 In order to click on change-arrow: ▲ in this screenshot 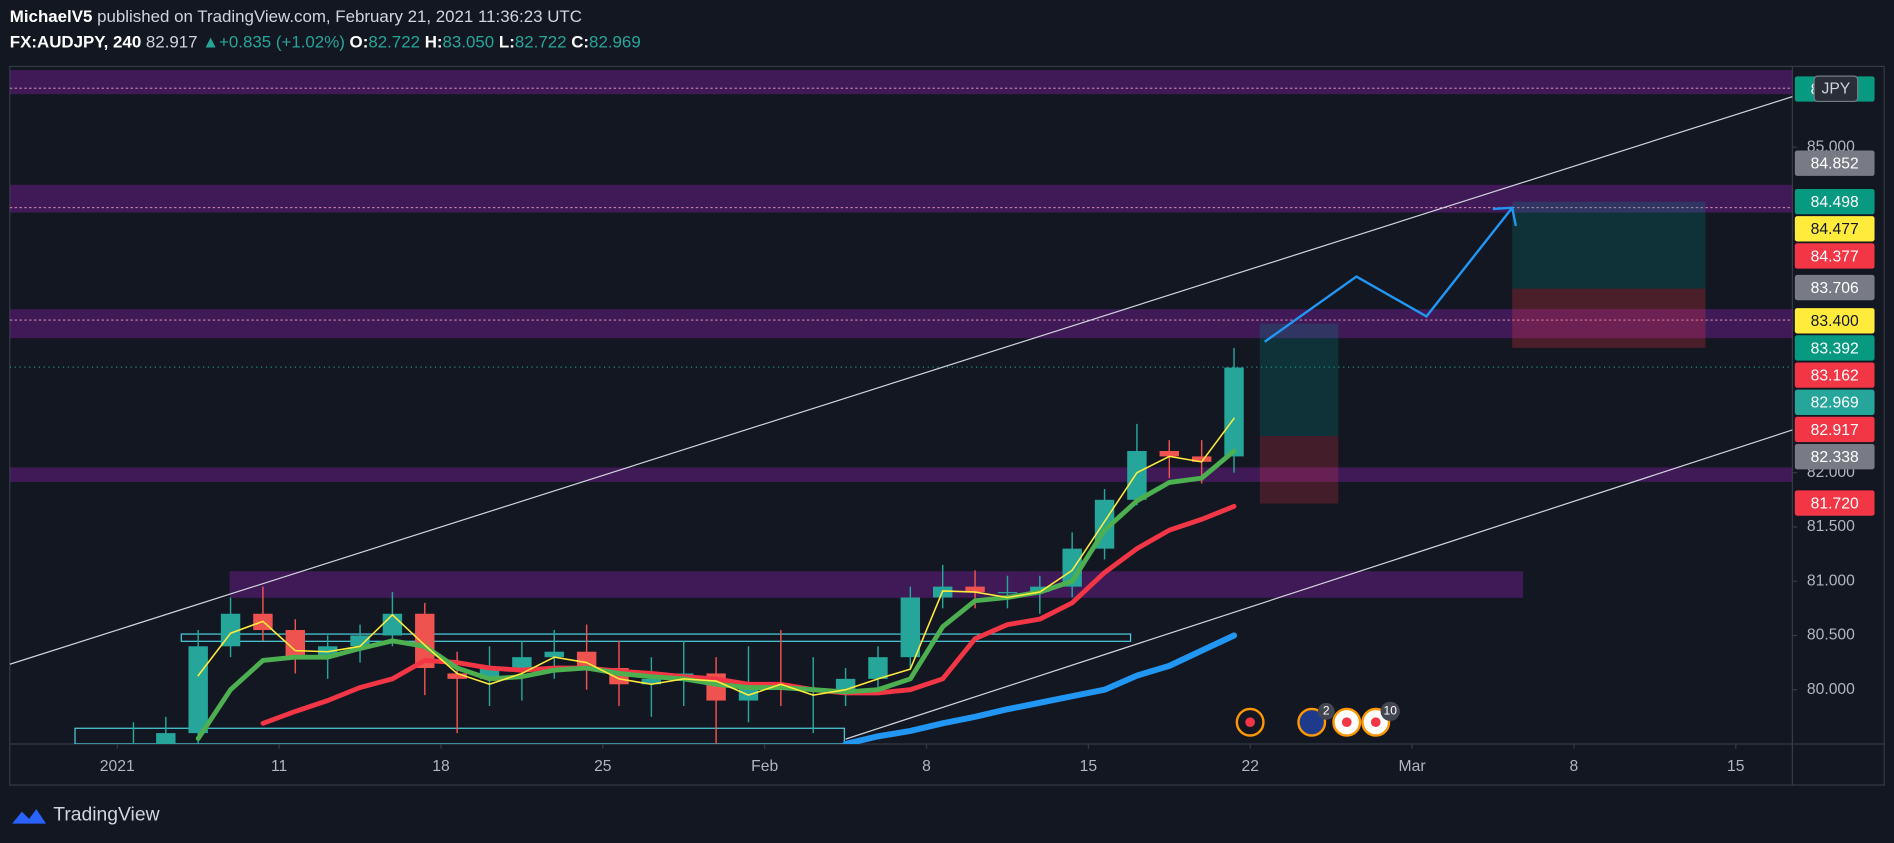, I will do `click(210, 42)`.